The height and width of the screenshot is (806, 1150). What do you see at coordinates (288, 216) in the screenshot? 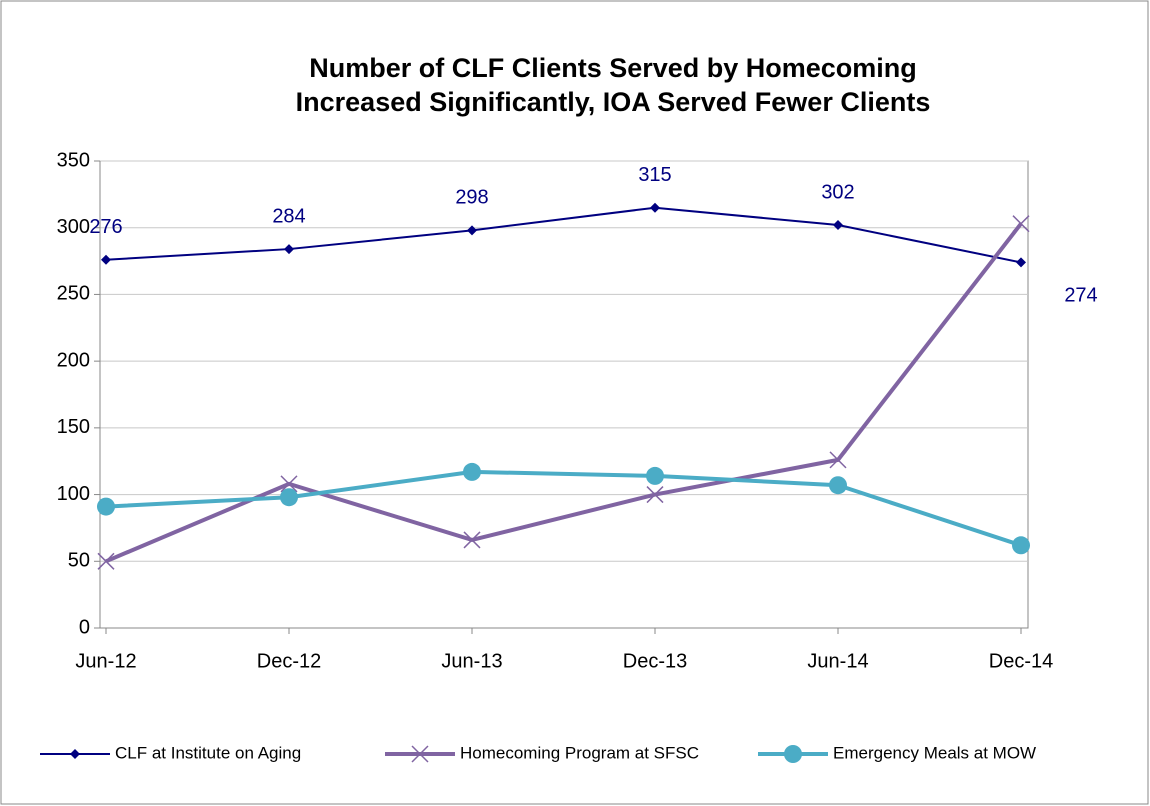
I see `data-label: 284` at bounding box center [288, 216].